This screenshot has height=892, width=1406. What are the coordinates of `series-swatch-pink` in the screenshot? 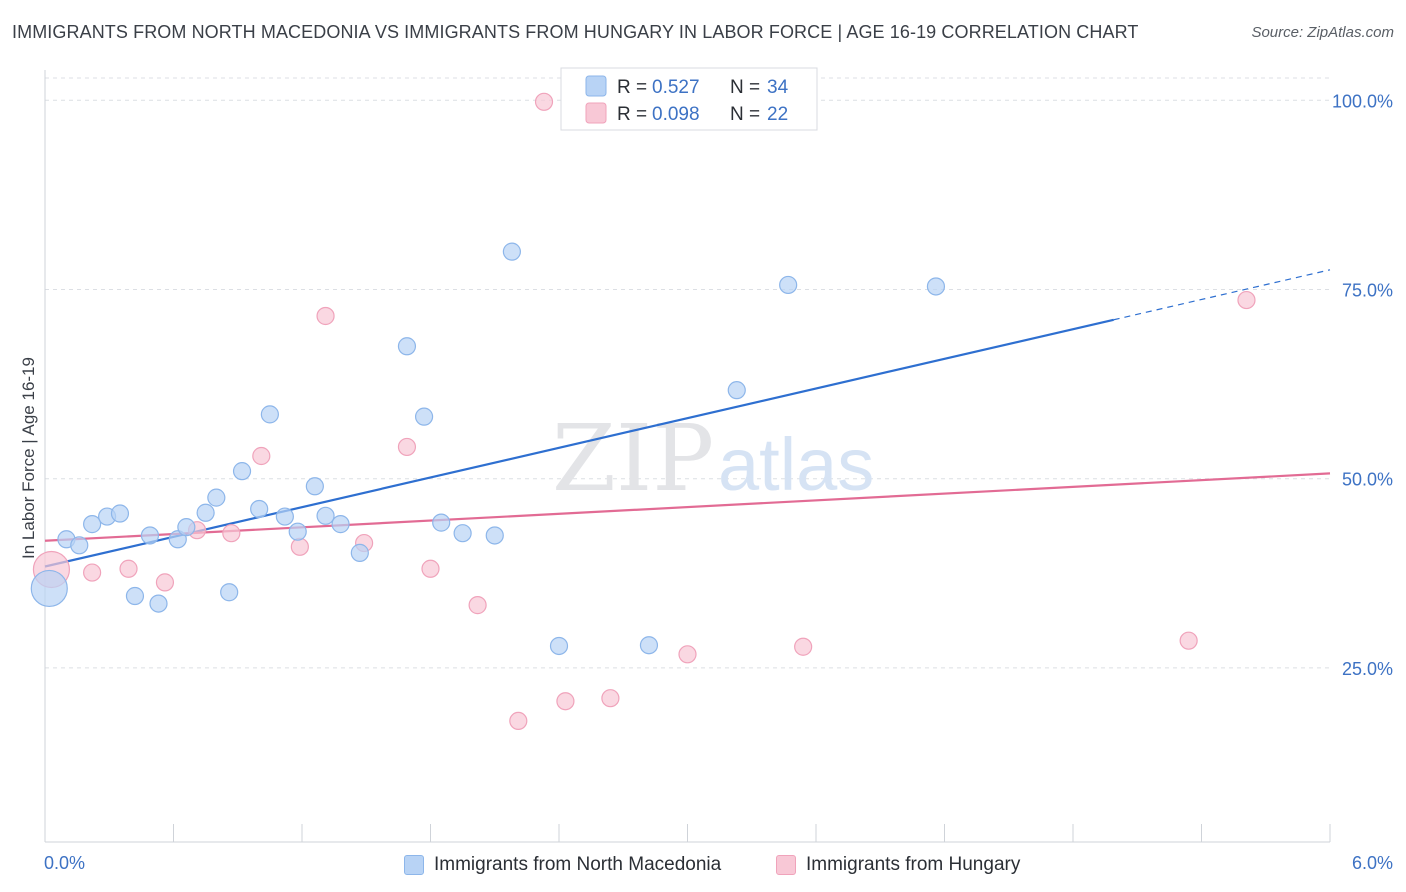 It's located at (786, 865).